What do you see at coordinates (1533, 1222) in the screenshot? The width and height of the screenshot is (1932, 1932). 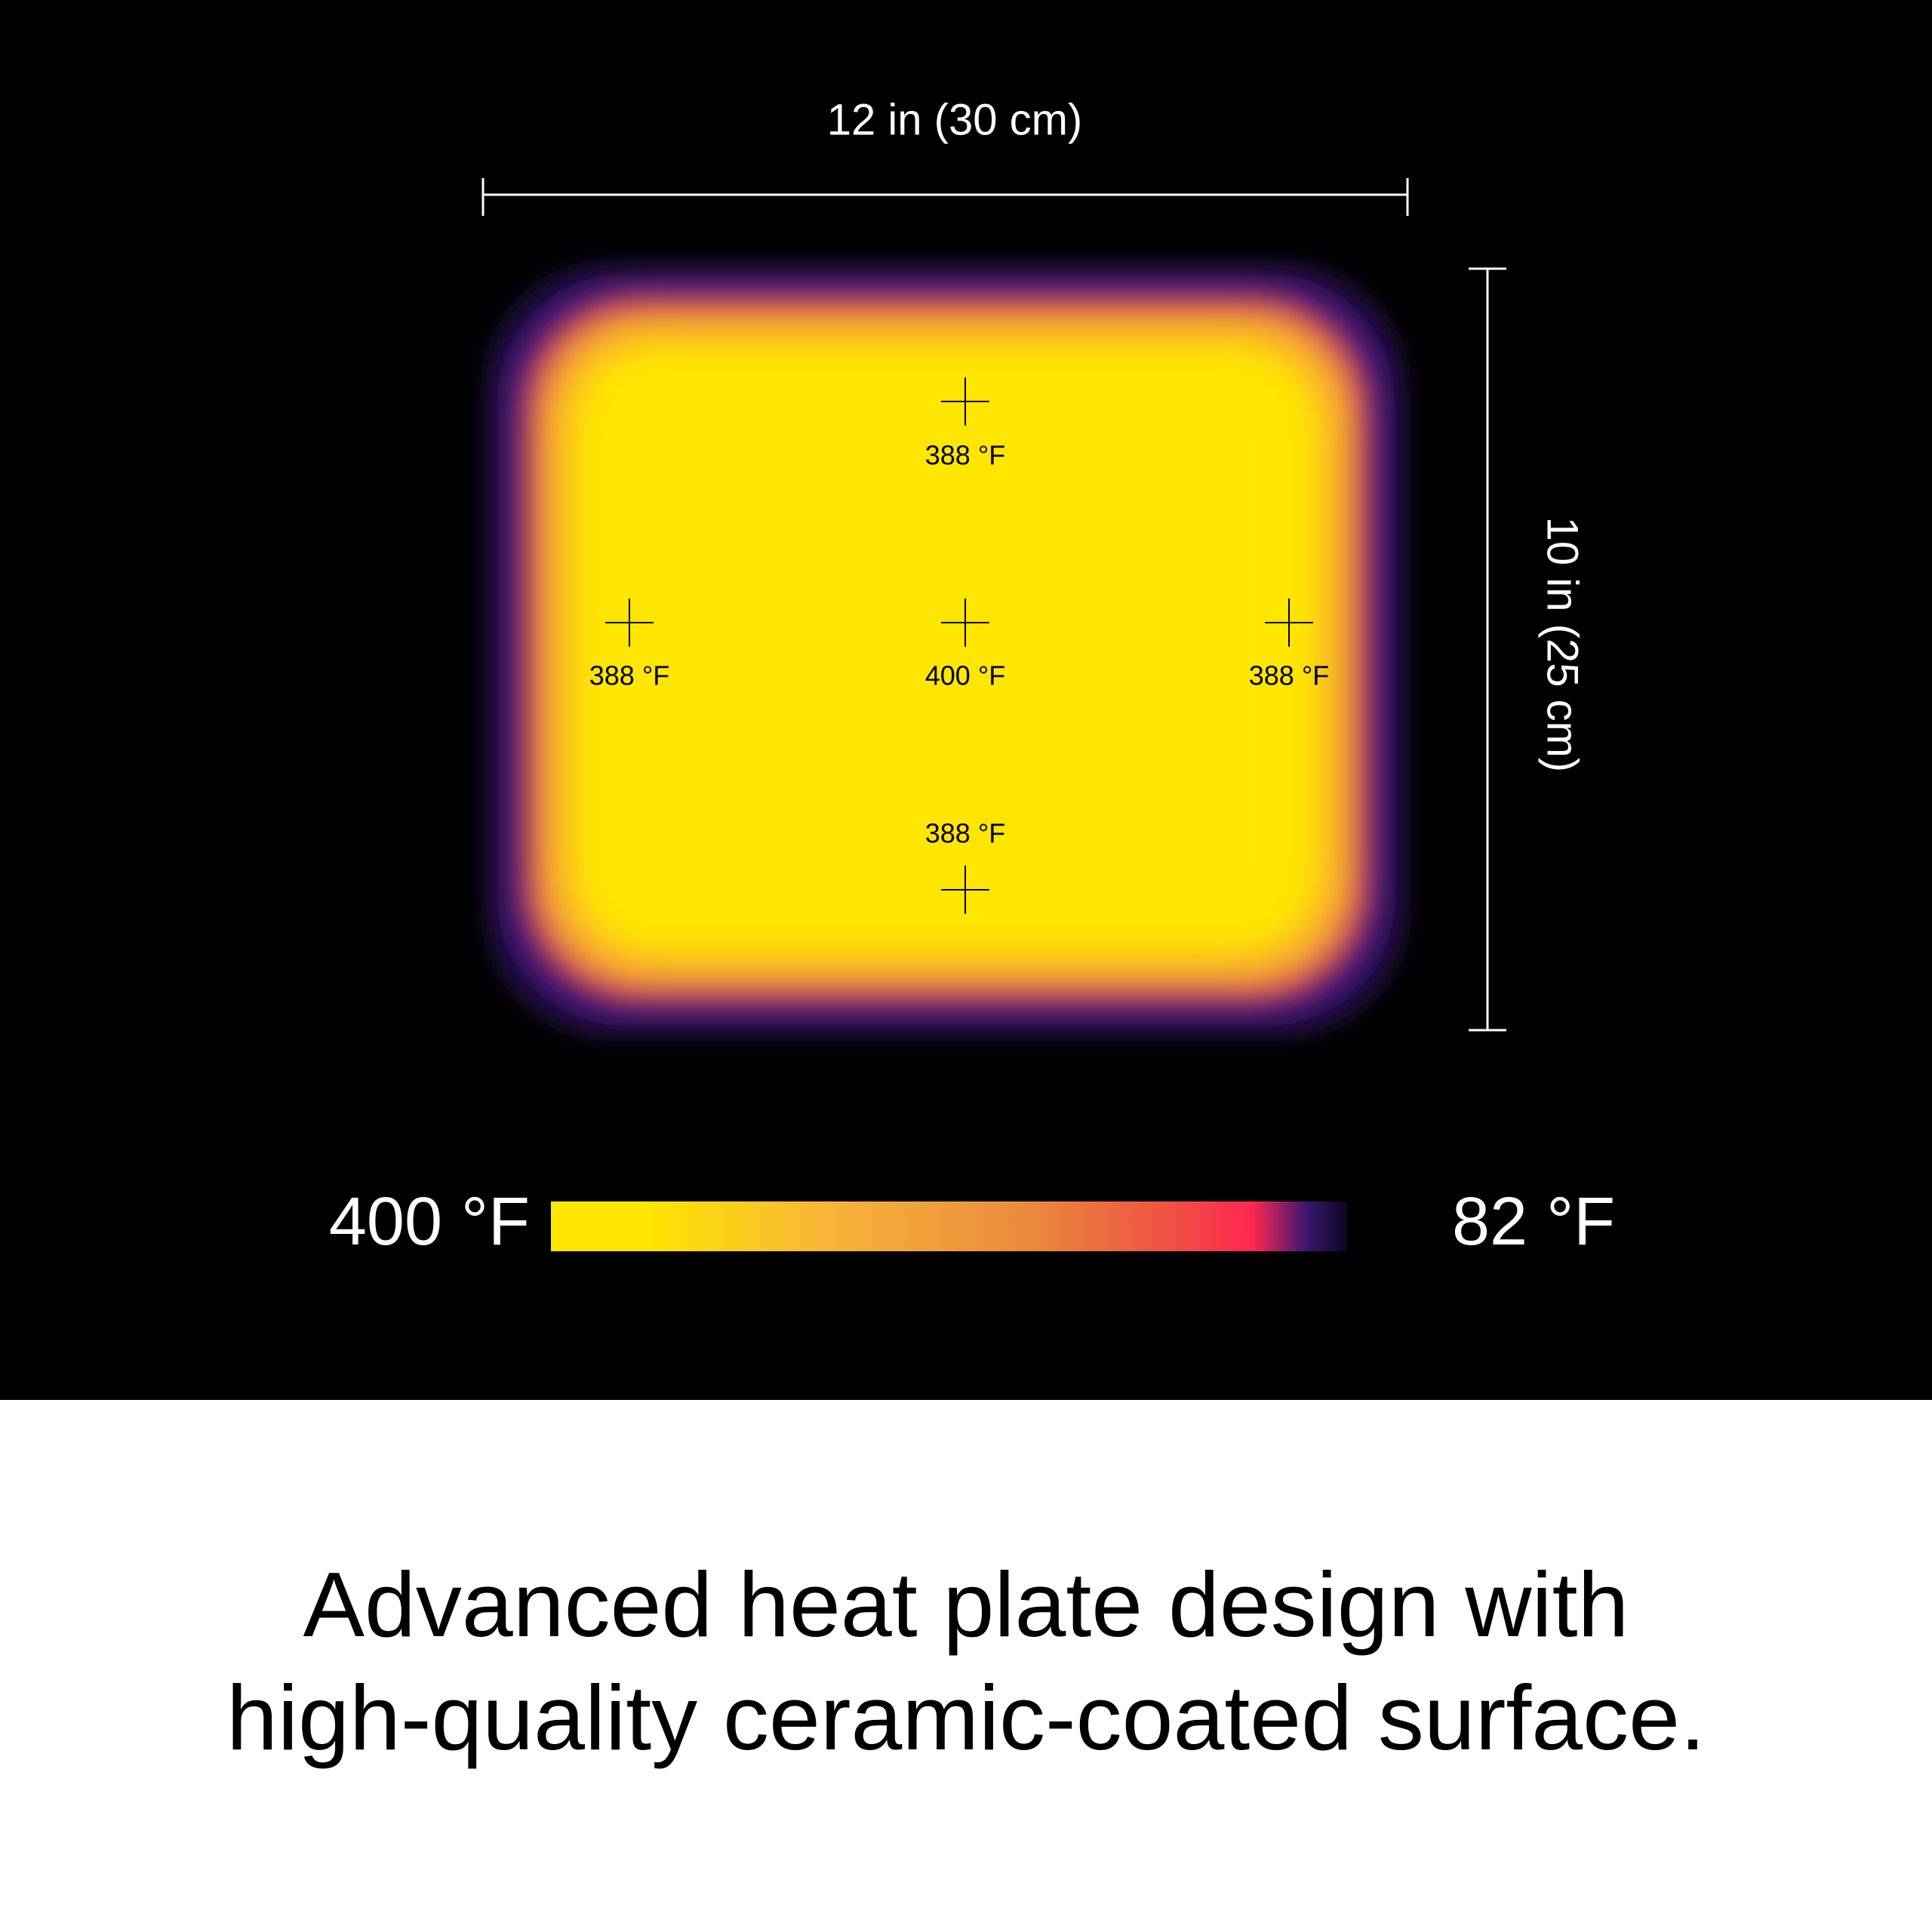 I see `legend-min-label: 82 °F` at bounding box center [1533, 1222].